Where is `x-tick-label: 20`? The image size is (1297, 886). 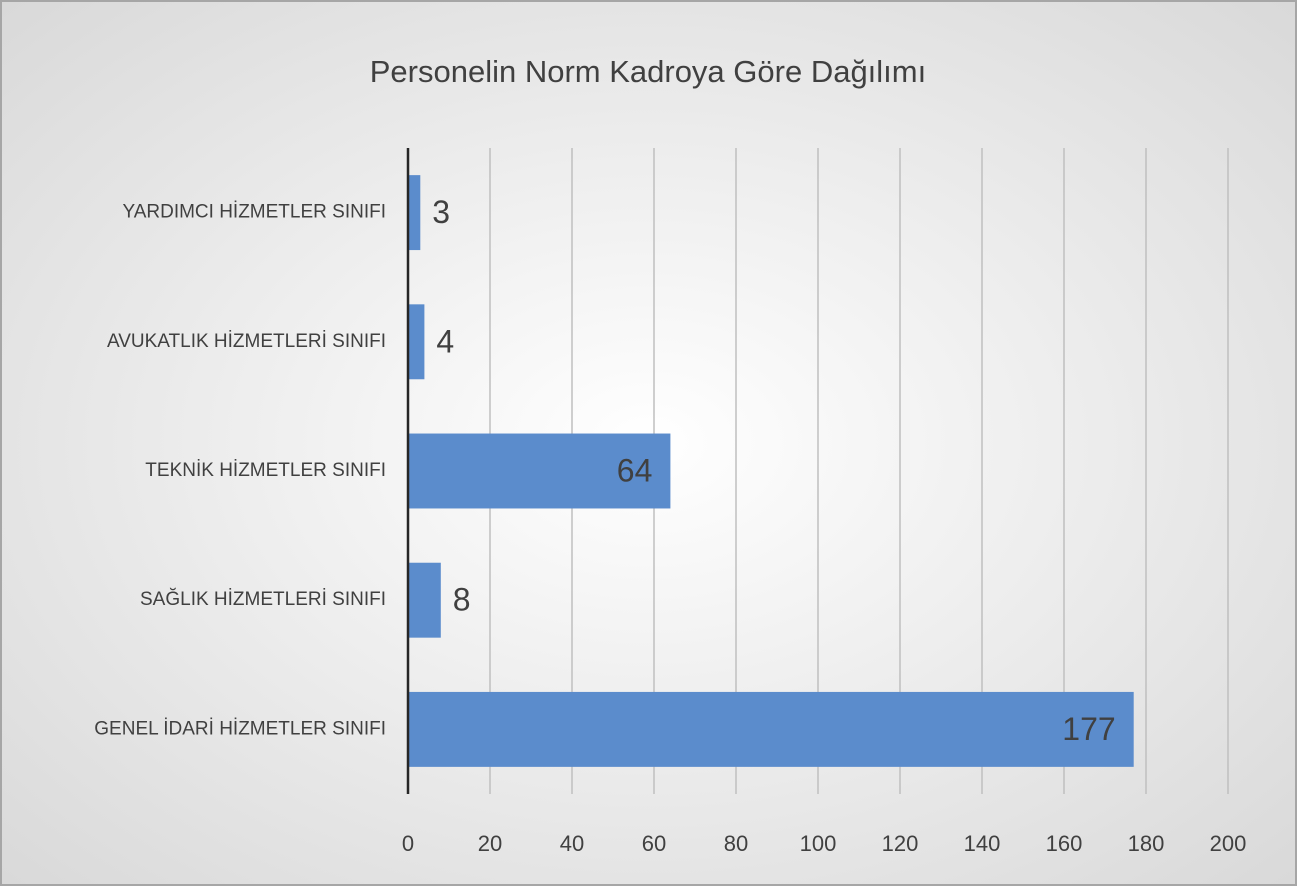
x-tick-label: 20 is located at coordinates (490, 843).